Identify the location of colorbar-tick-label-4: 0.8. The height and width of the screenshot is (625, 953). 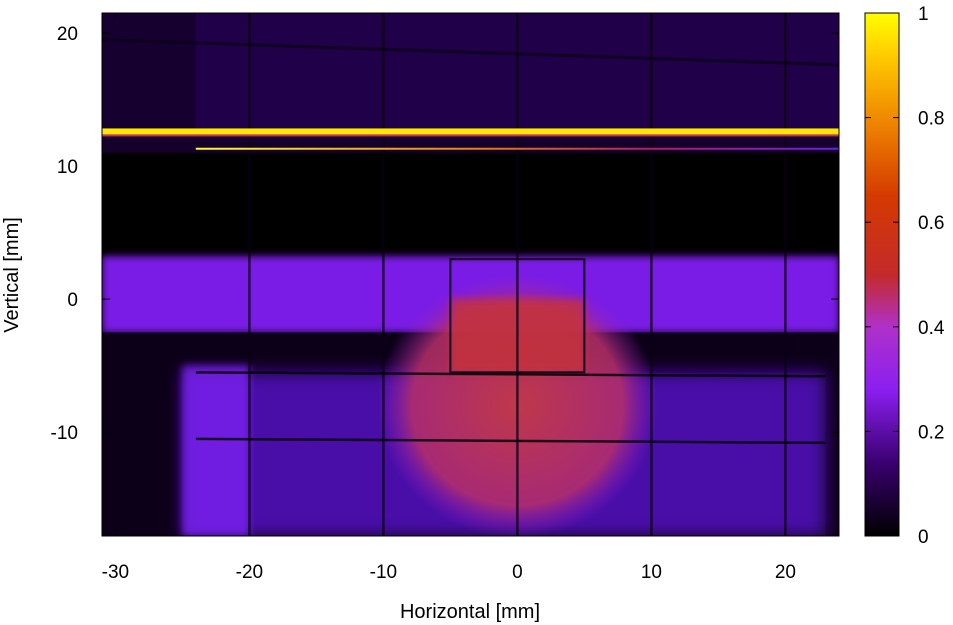
(931, 119).